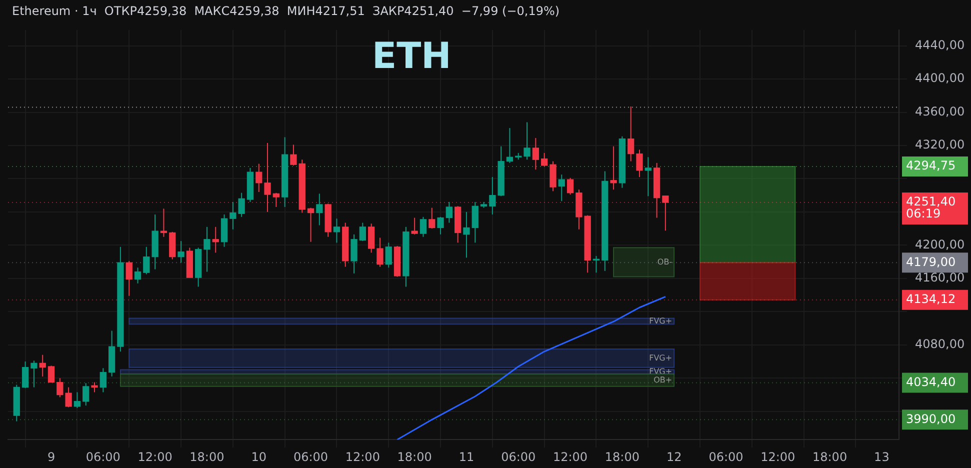  Describe the element at coordinates (286, 11) in the screenshot. I see `chart-subtitle: Ethereum · 1ч ОТКР4259,38 МАКС4259,38 МИН4217,51 ЗАКР4251,40 −7,99 (−0,19%)` at that location.